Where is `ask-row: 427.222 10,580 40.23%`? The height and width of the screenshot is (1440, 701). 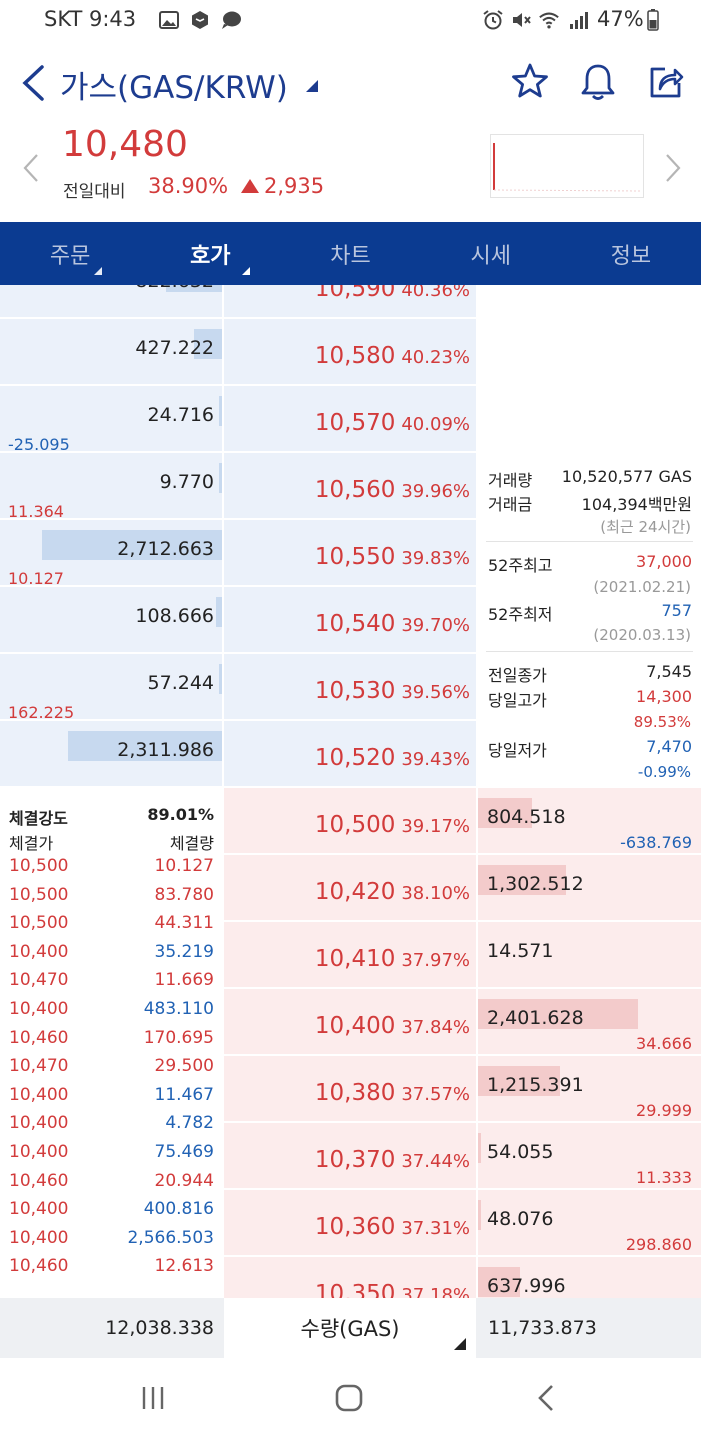
ask-row: 427.222 10,580 40.23% is located at coordinates (350, 351).